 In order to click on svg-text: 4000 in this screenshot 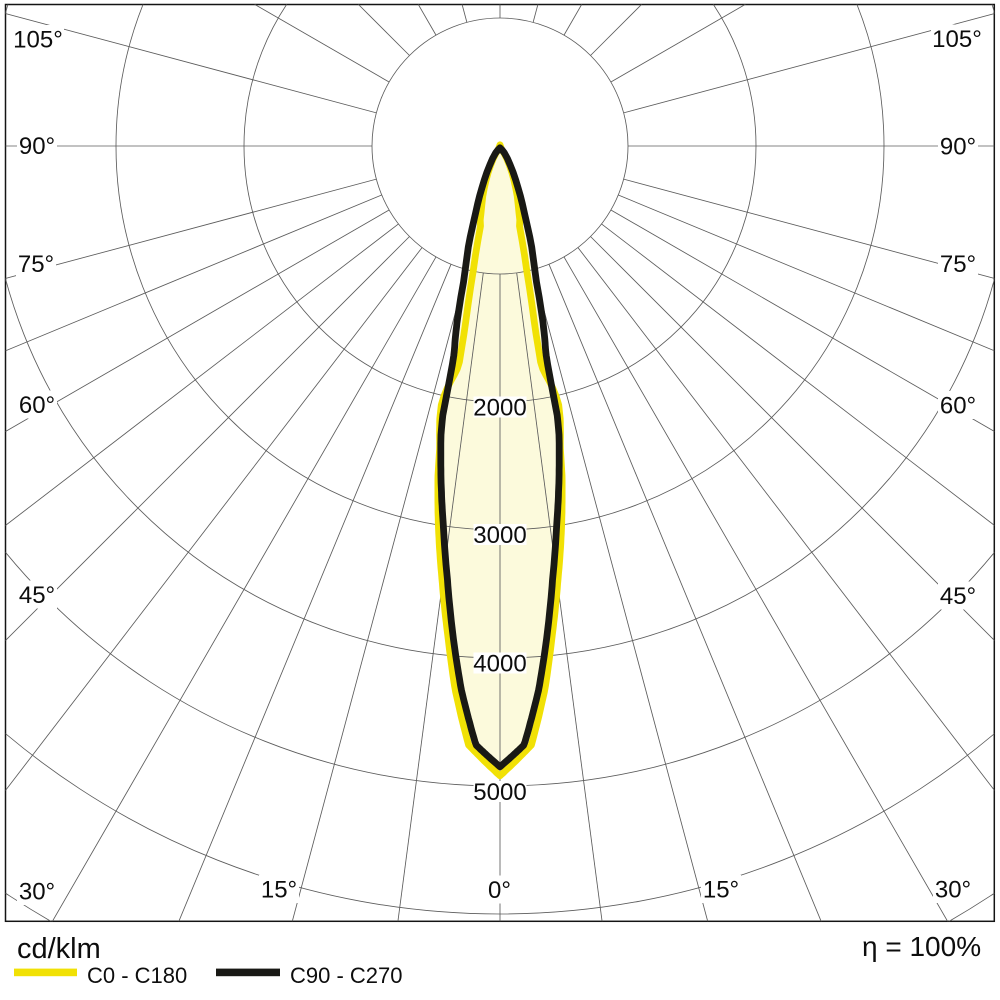, I will do `click(499, 663)`.